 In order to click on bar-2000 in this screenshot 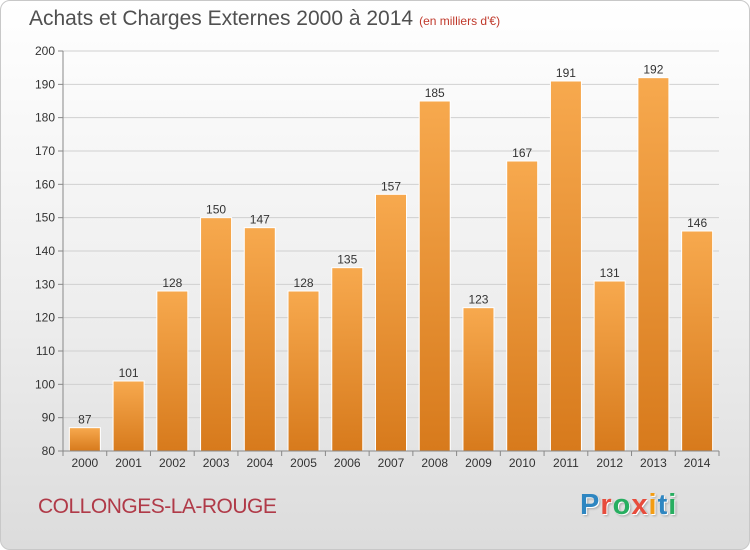, I will do `click(84, 439)`.